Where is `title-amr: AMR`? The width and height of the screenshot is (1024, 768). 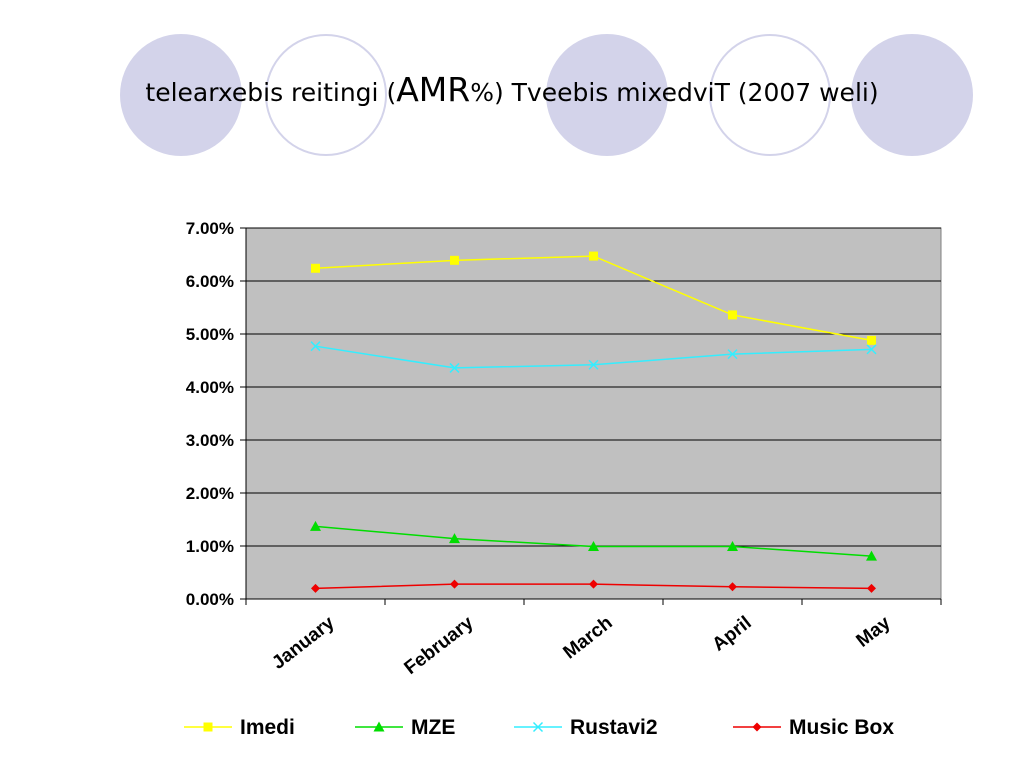
title-amr: AMR is located at coordinates (433, 89).